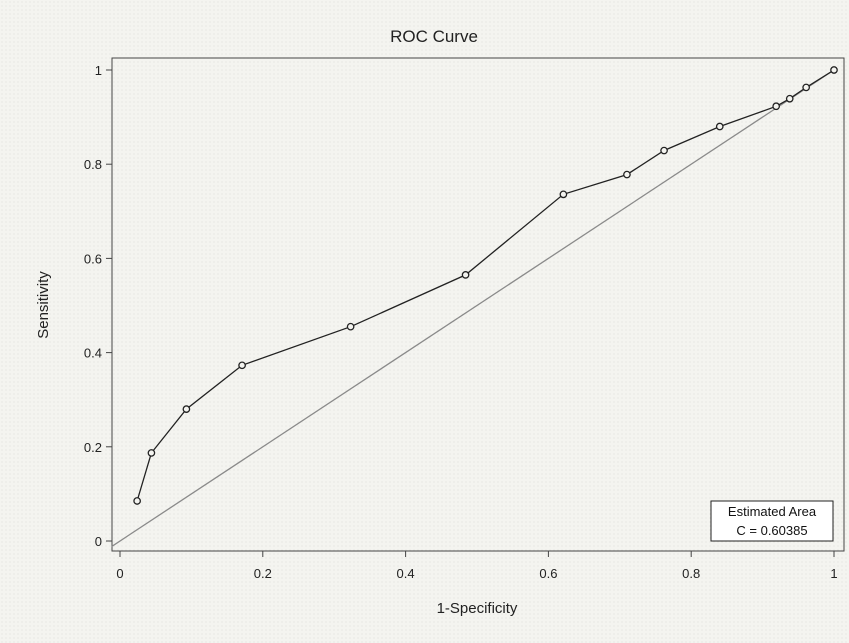  I want to click on y-axis-ticks: 0 0.2 0.4 0.6 0.8 1, so click(98, 306).